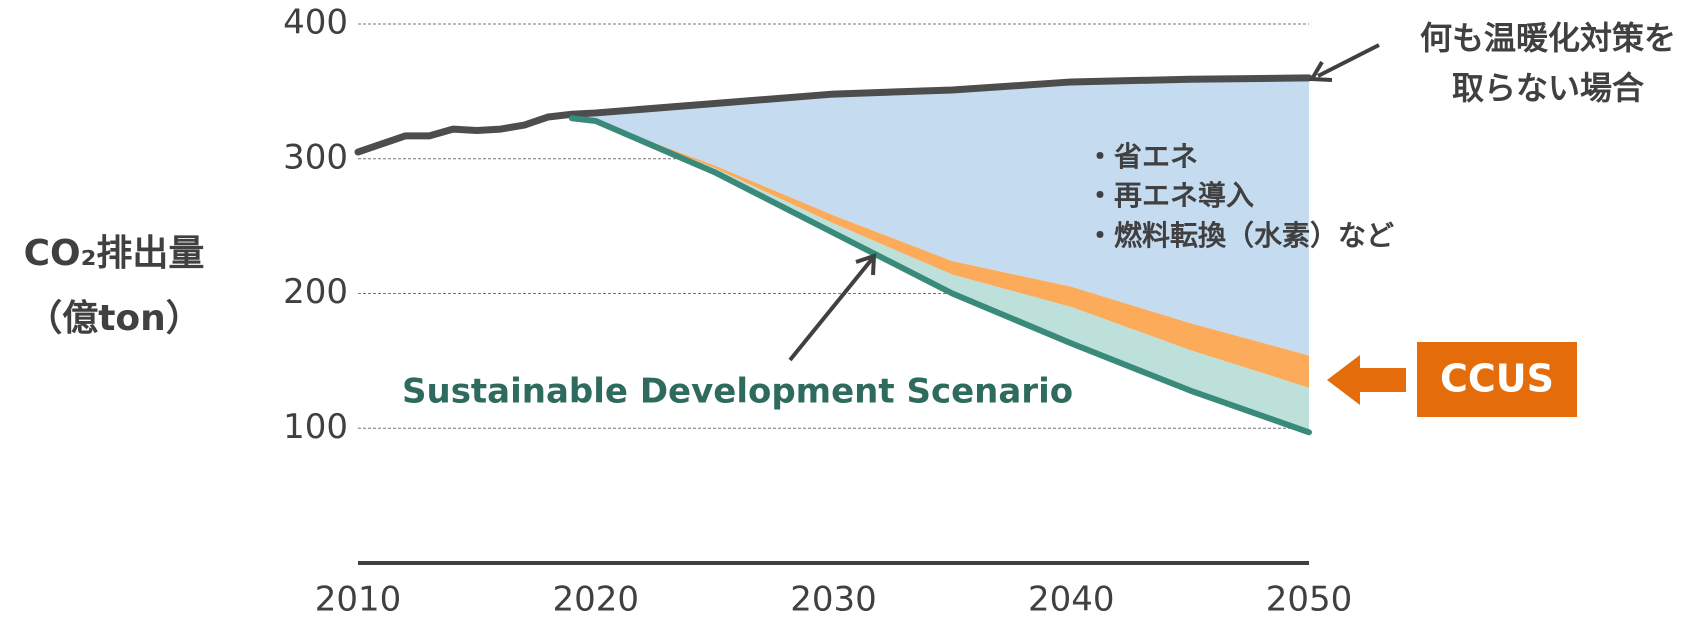 This screenshot has width=1703, height=623. I want to click on y-tick-label: 200, so click(315, 292).